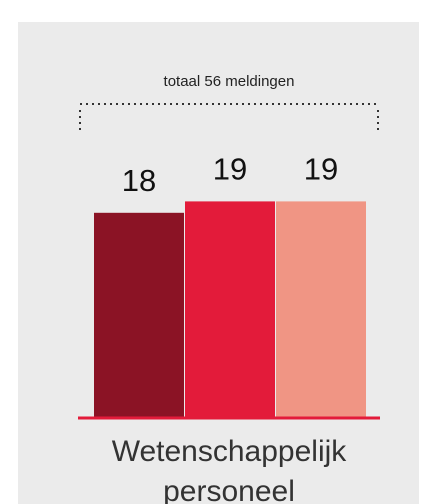 The width and height of the screenshot is (437, 504). What do you see at coordinates (229, 469) in the screenshot?
I see `category-label: Wetenschappelijk personeel` at bounding box center [229, 469].